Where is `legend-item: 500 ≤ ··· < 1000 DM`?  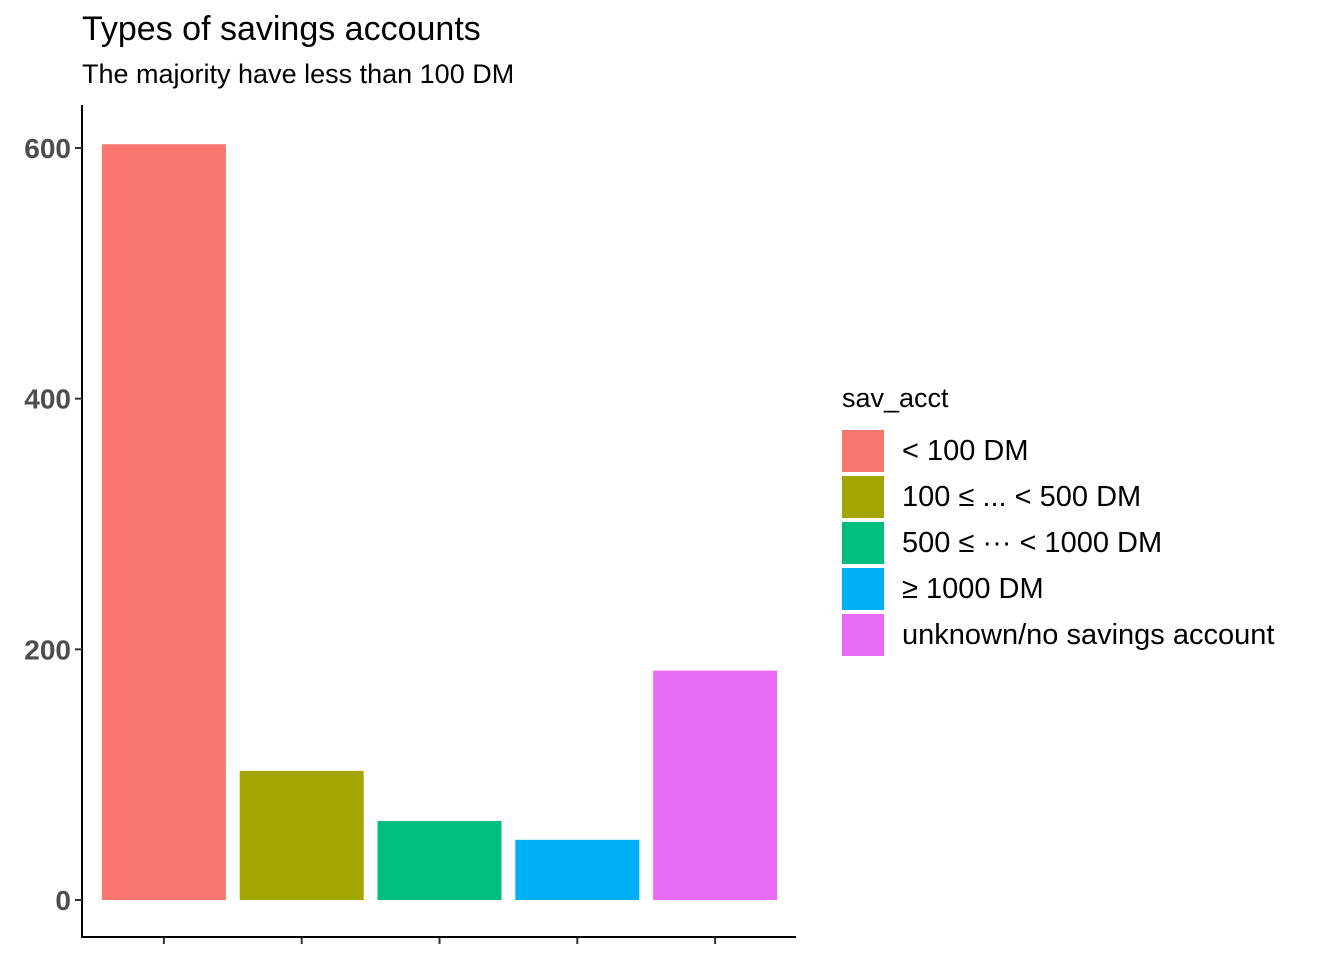 legend-item: 500 ≤ ··· < 1000 DM is located at coordinates (1058, 543).